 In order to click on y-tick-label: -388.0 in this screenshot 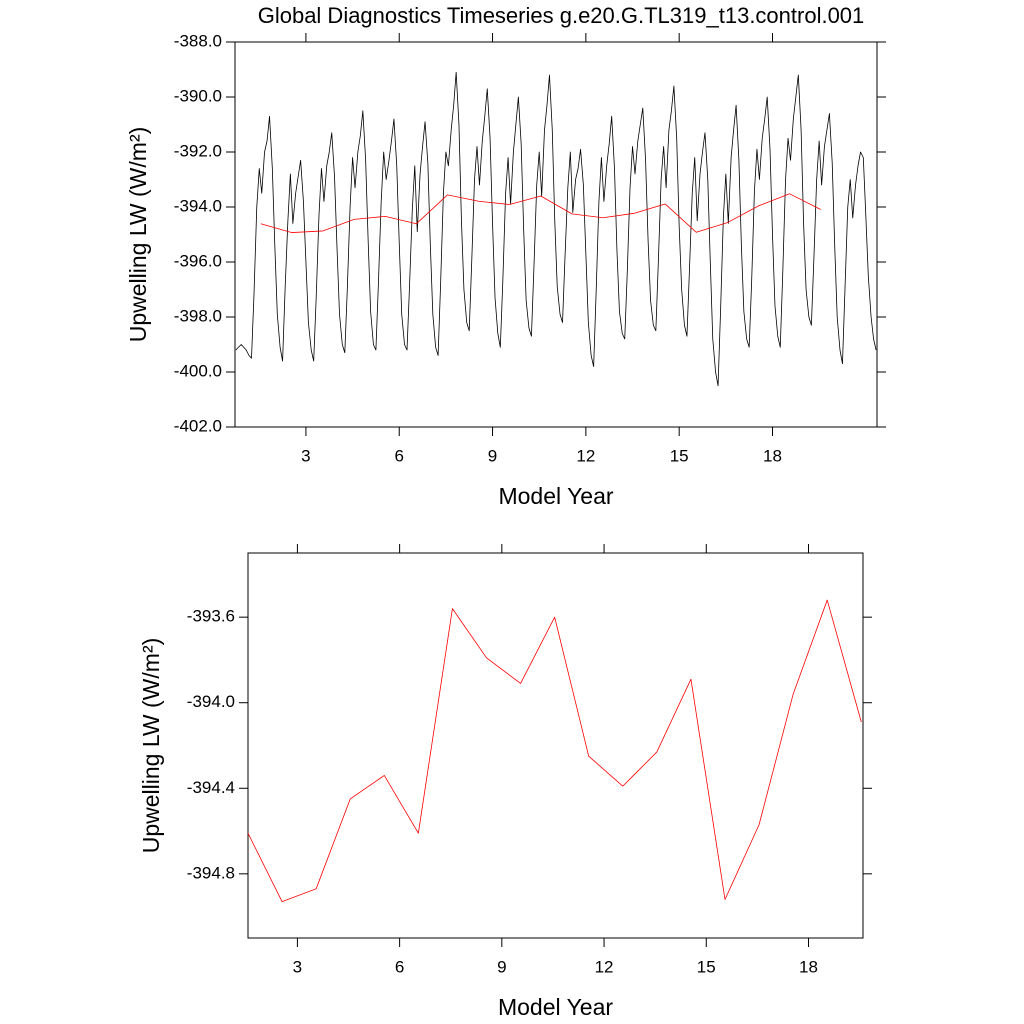, I will do `click(198, 40)`.